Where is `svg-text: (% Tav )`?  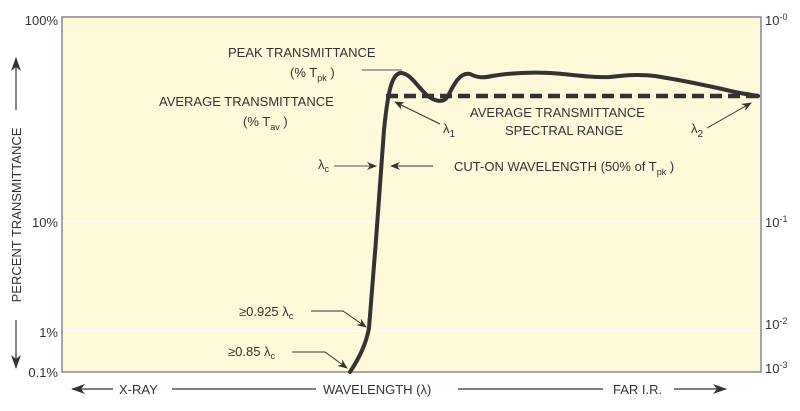
svg-text: (% Tav ) is located at coordinates (265, 123).